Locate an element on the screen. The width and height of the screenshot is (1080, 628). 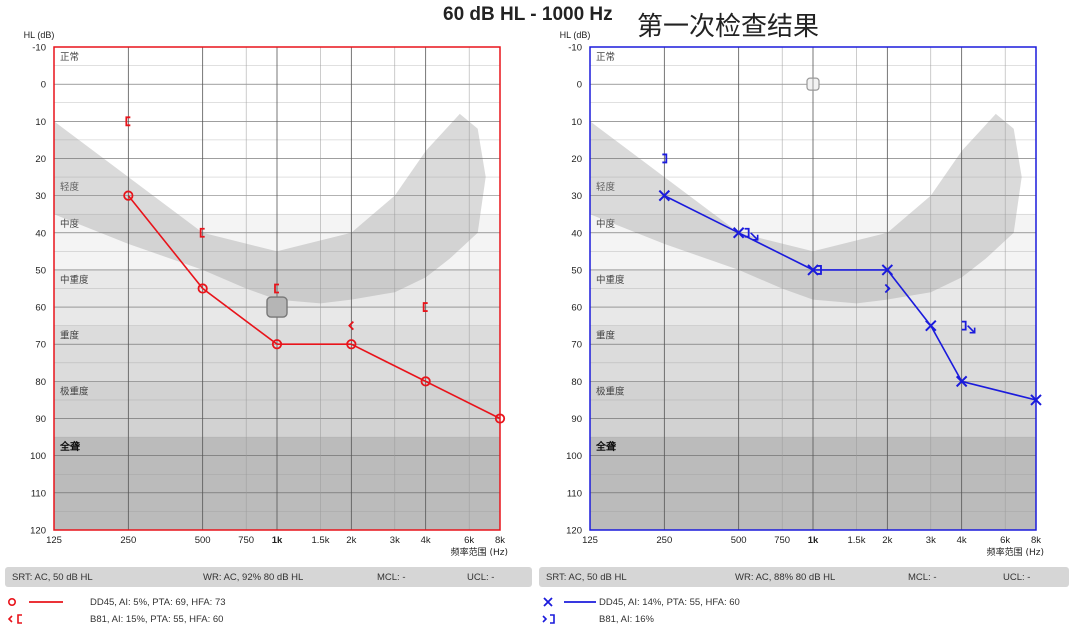
legend-left-bc: B81, AI: 16% is located at coordinates (690, 620).